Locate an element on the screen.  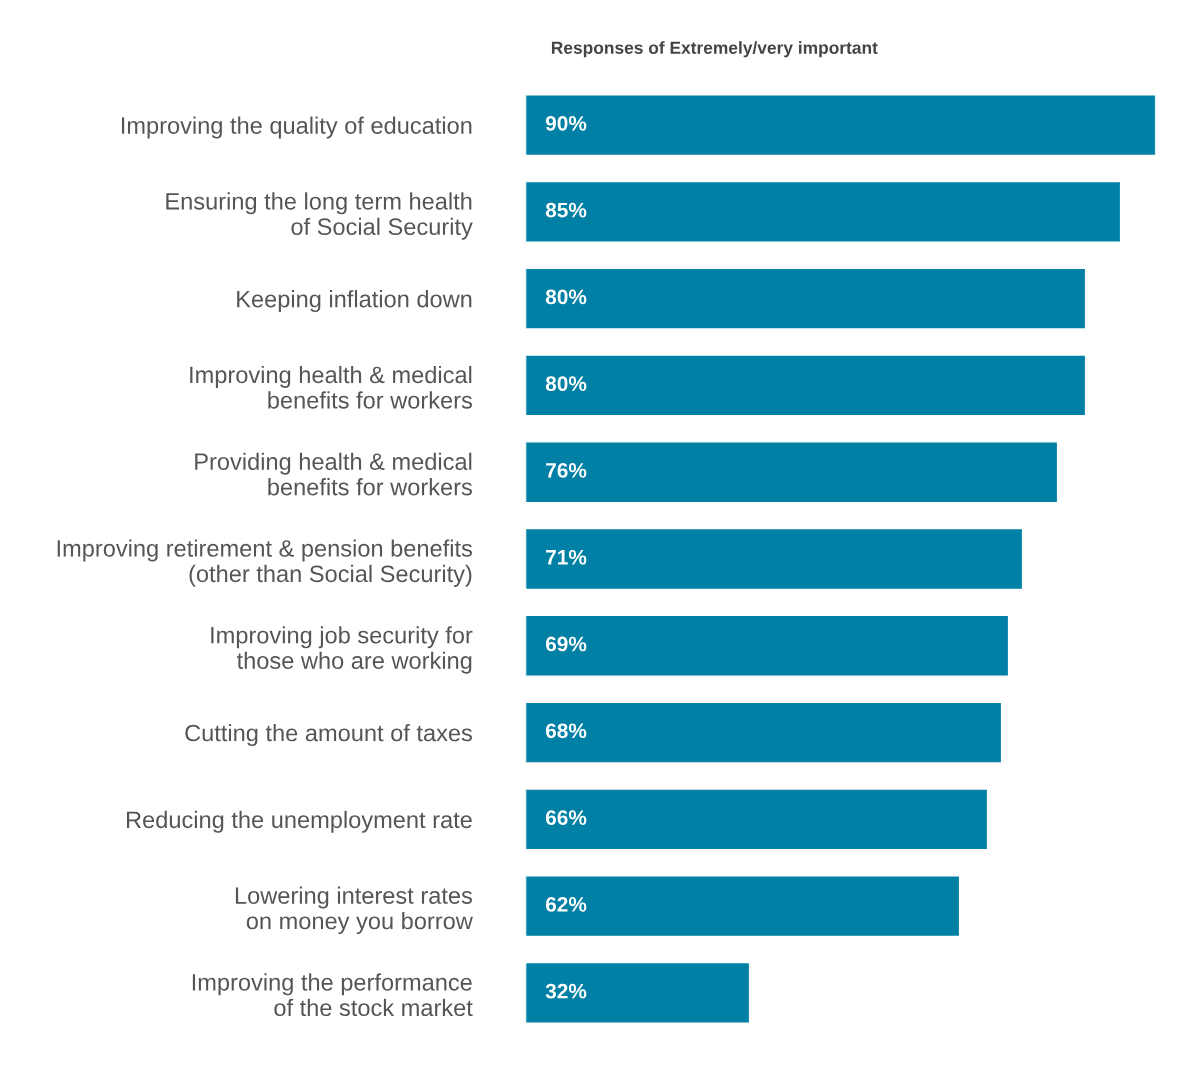
y-tick-label: Improving the quality of education is located at coordinates (296, 127).